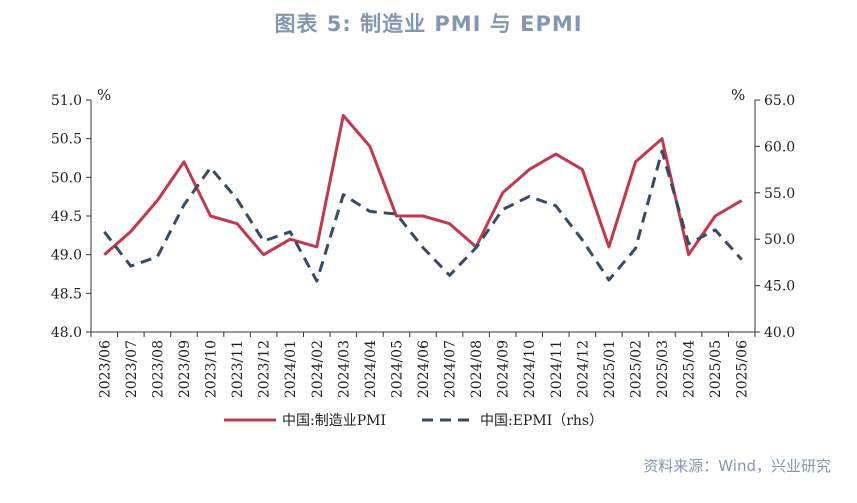 The width and height of the screenshot is (857, 503). What do you see at coordinates (716, 369) in the screenshot?
I see `x-tick-label: 2025/05` at bounding box center [716, 369].